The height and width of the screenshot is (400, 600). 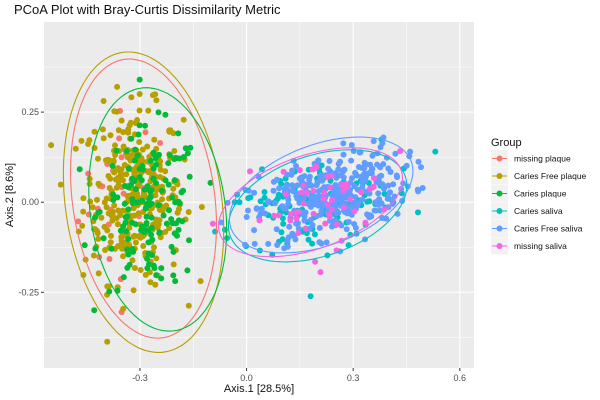 I want to click on y-axis-label: Axis.2 [8.6%], so click(x=10, y=195).